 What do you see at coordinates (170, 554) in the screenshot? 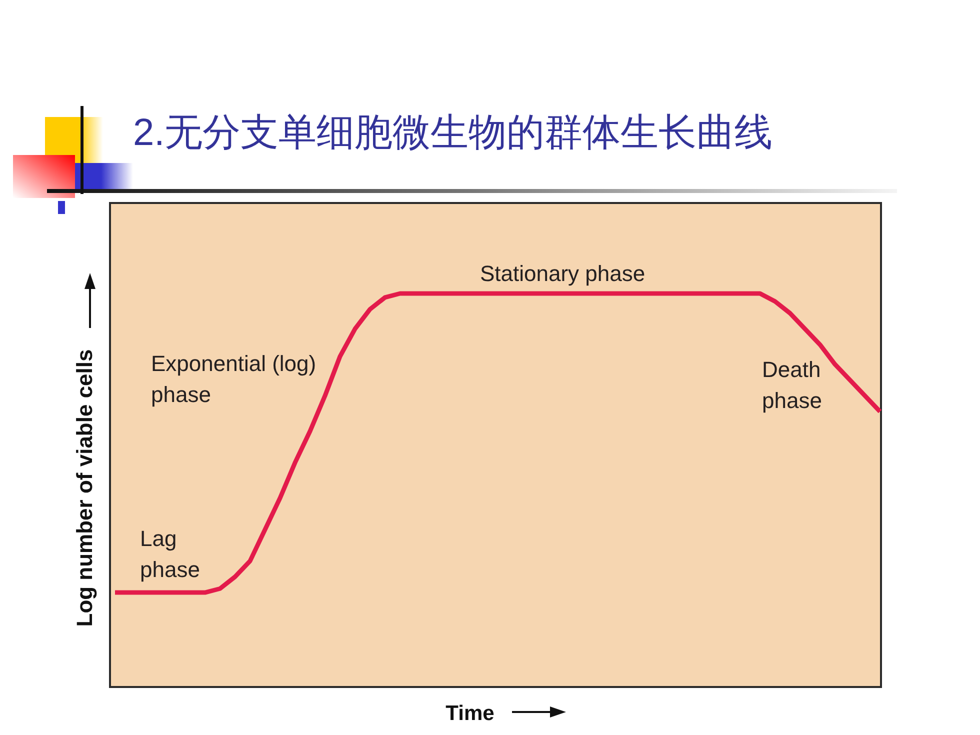
I see `annotation: Lag phase` at bounding box center [170, 554].